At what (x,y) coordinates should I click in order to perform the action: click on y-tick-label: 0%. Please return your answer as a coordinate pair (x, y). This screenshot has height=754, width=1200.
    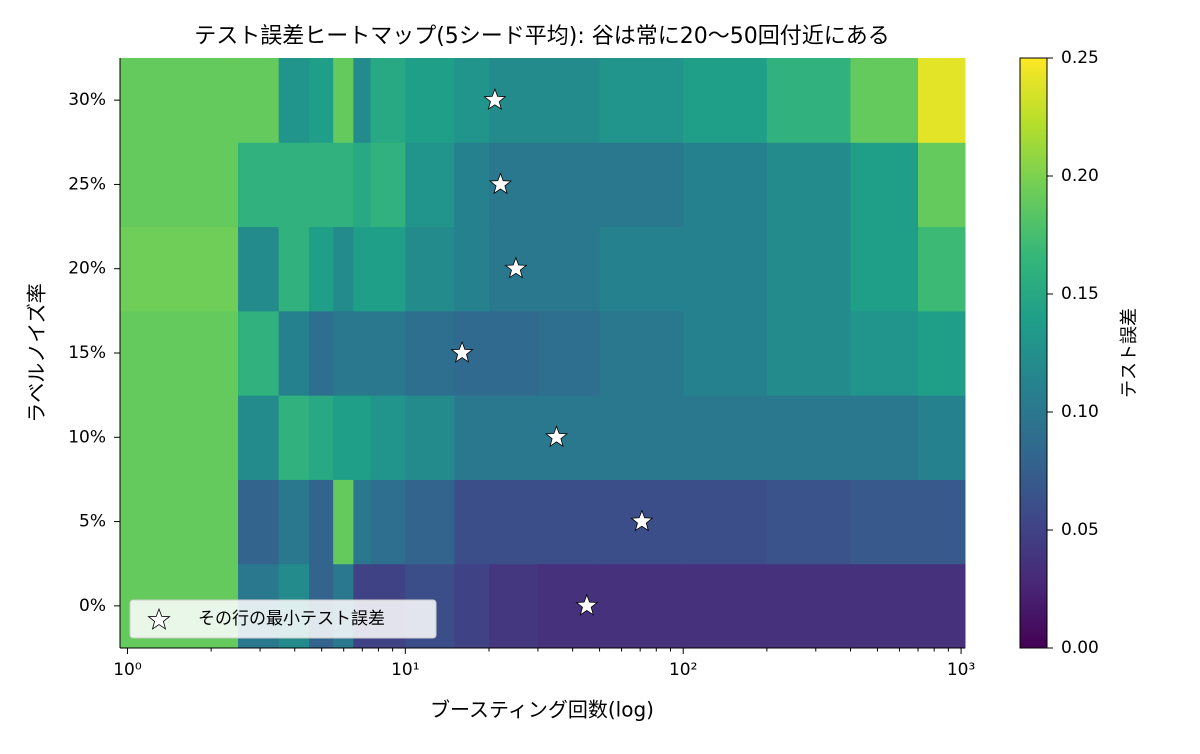
    Looking at the image, I should click on (92, 606).